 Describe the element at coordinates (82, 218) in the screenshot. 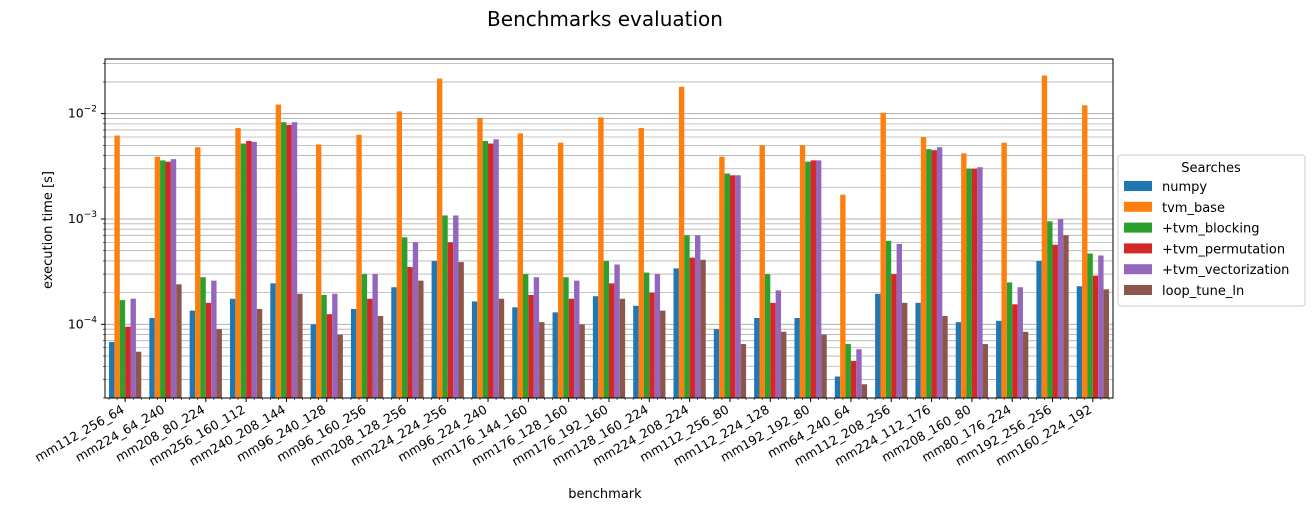

I see `y-tick-label: 10⁻³` at that location.